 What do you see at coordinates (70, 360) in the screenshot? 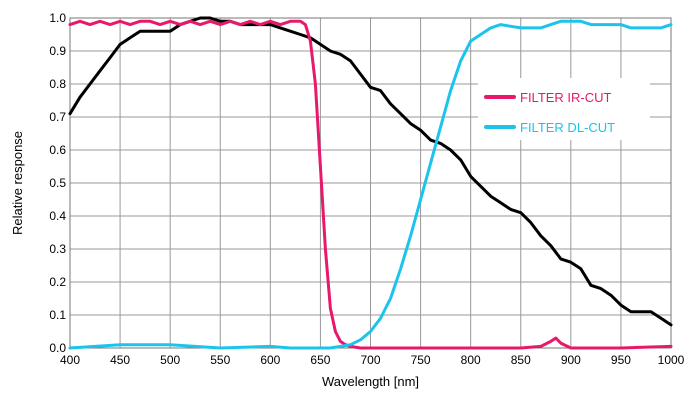
I see `x-tick-label: 400` at bounding box center [70, 360].